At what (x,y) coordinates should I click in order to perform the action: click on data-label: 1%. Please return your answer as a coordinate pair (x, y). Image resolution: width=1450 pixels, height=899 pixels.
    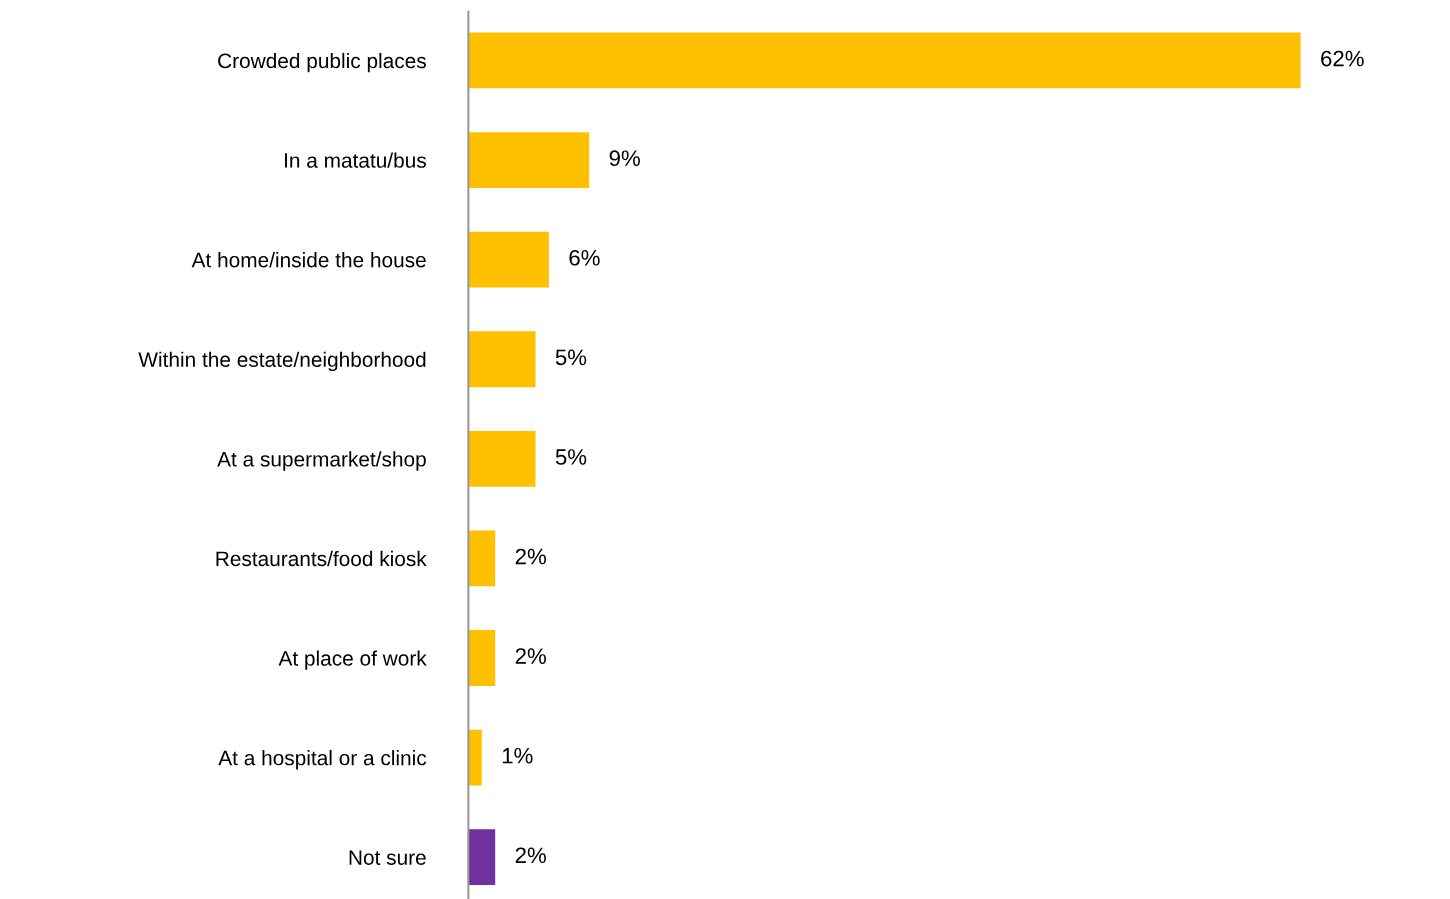
    Looking at the image, I should click on (517, 755).